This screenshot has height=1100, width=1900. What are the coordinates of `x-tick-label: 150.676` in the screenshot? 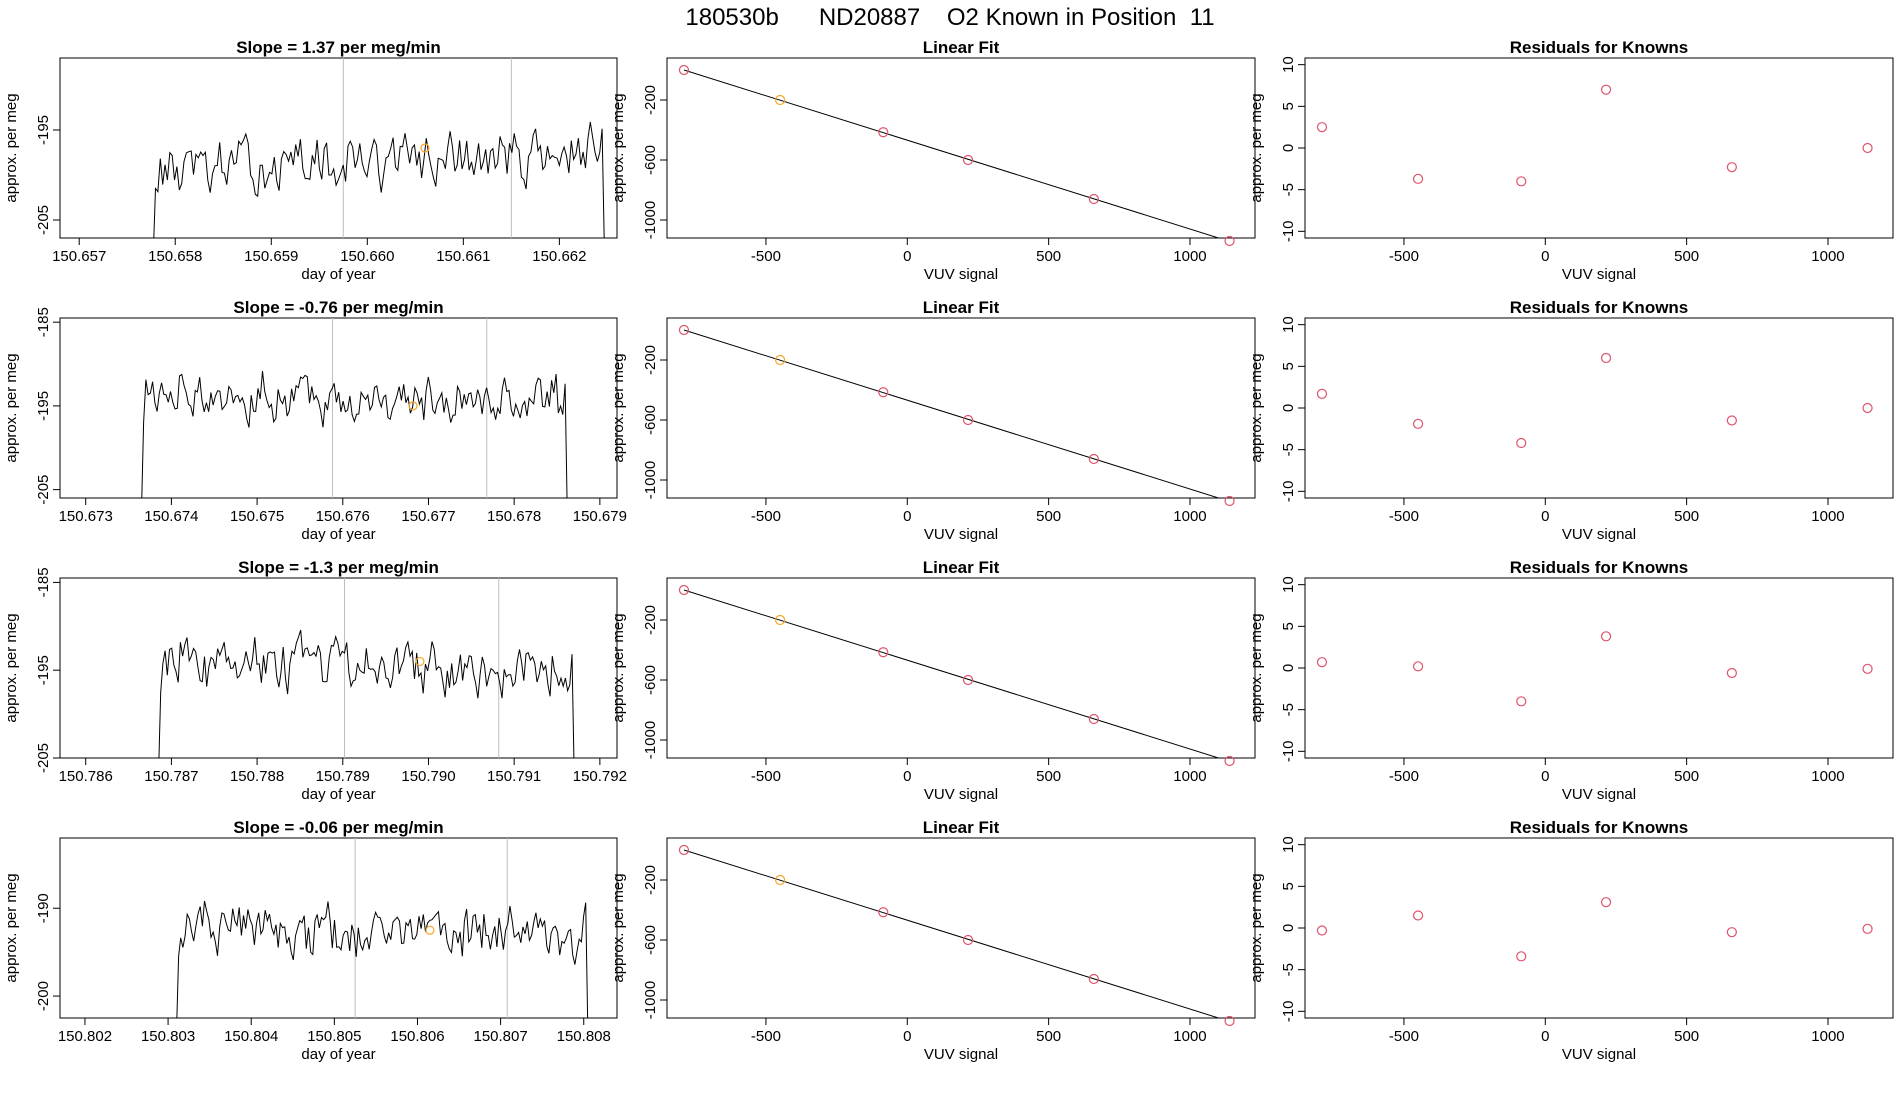 It's located at (343, 516).